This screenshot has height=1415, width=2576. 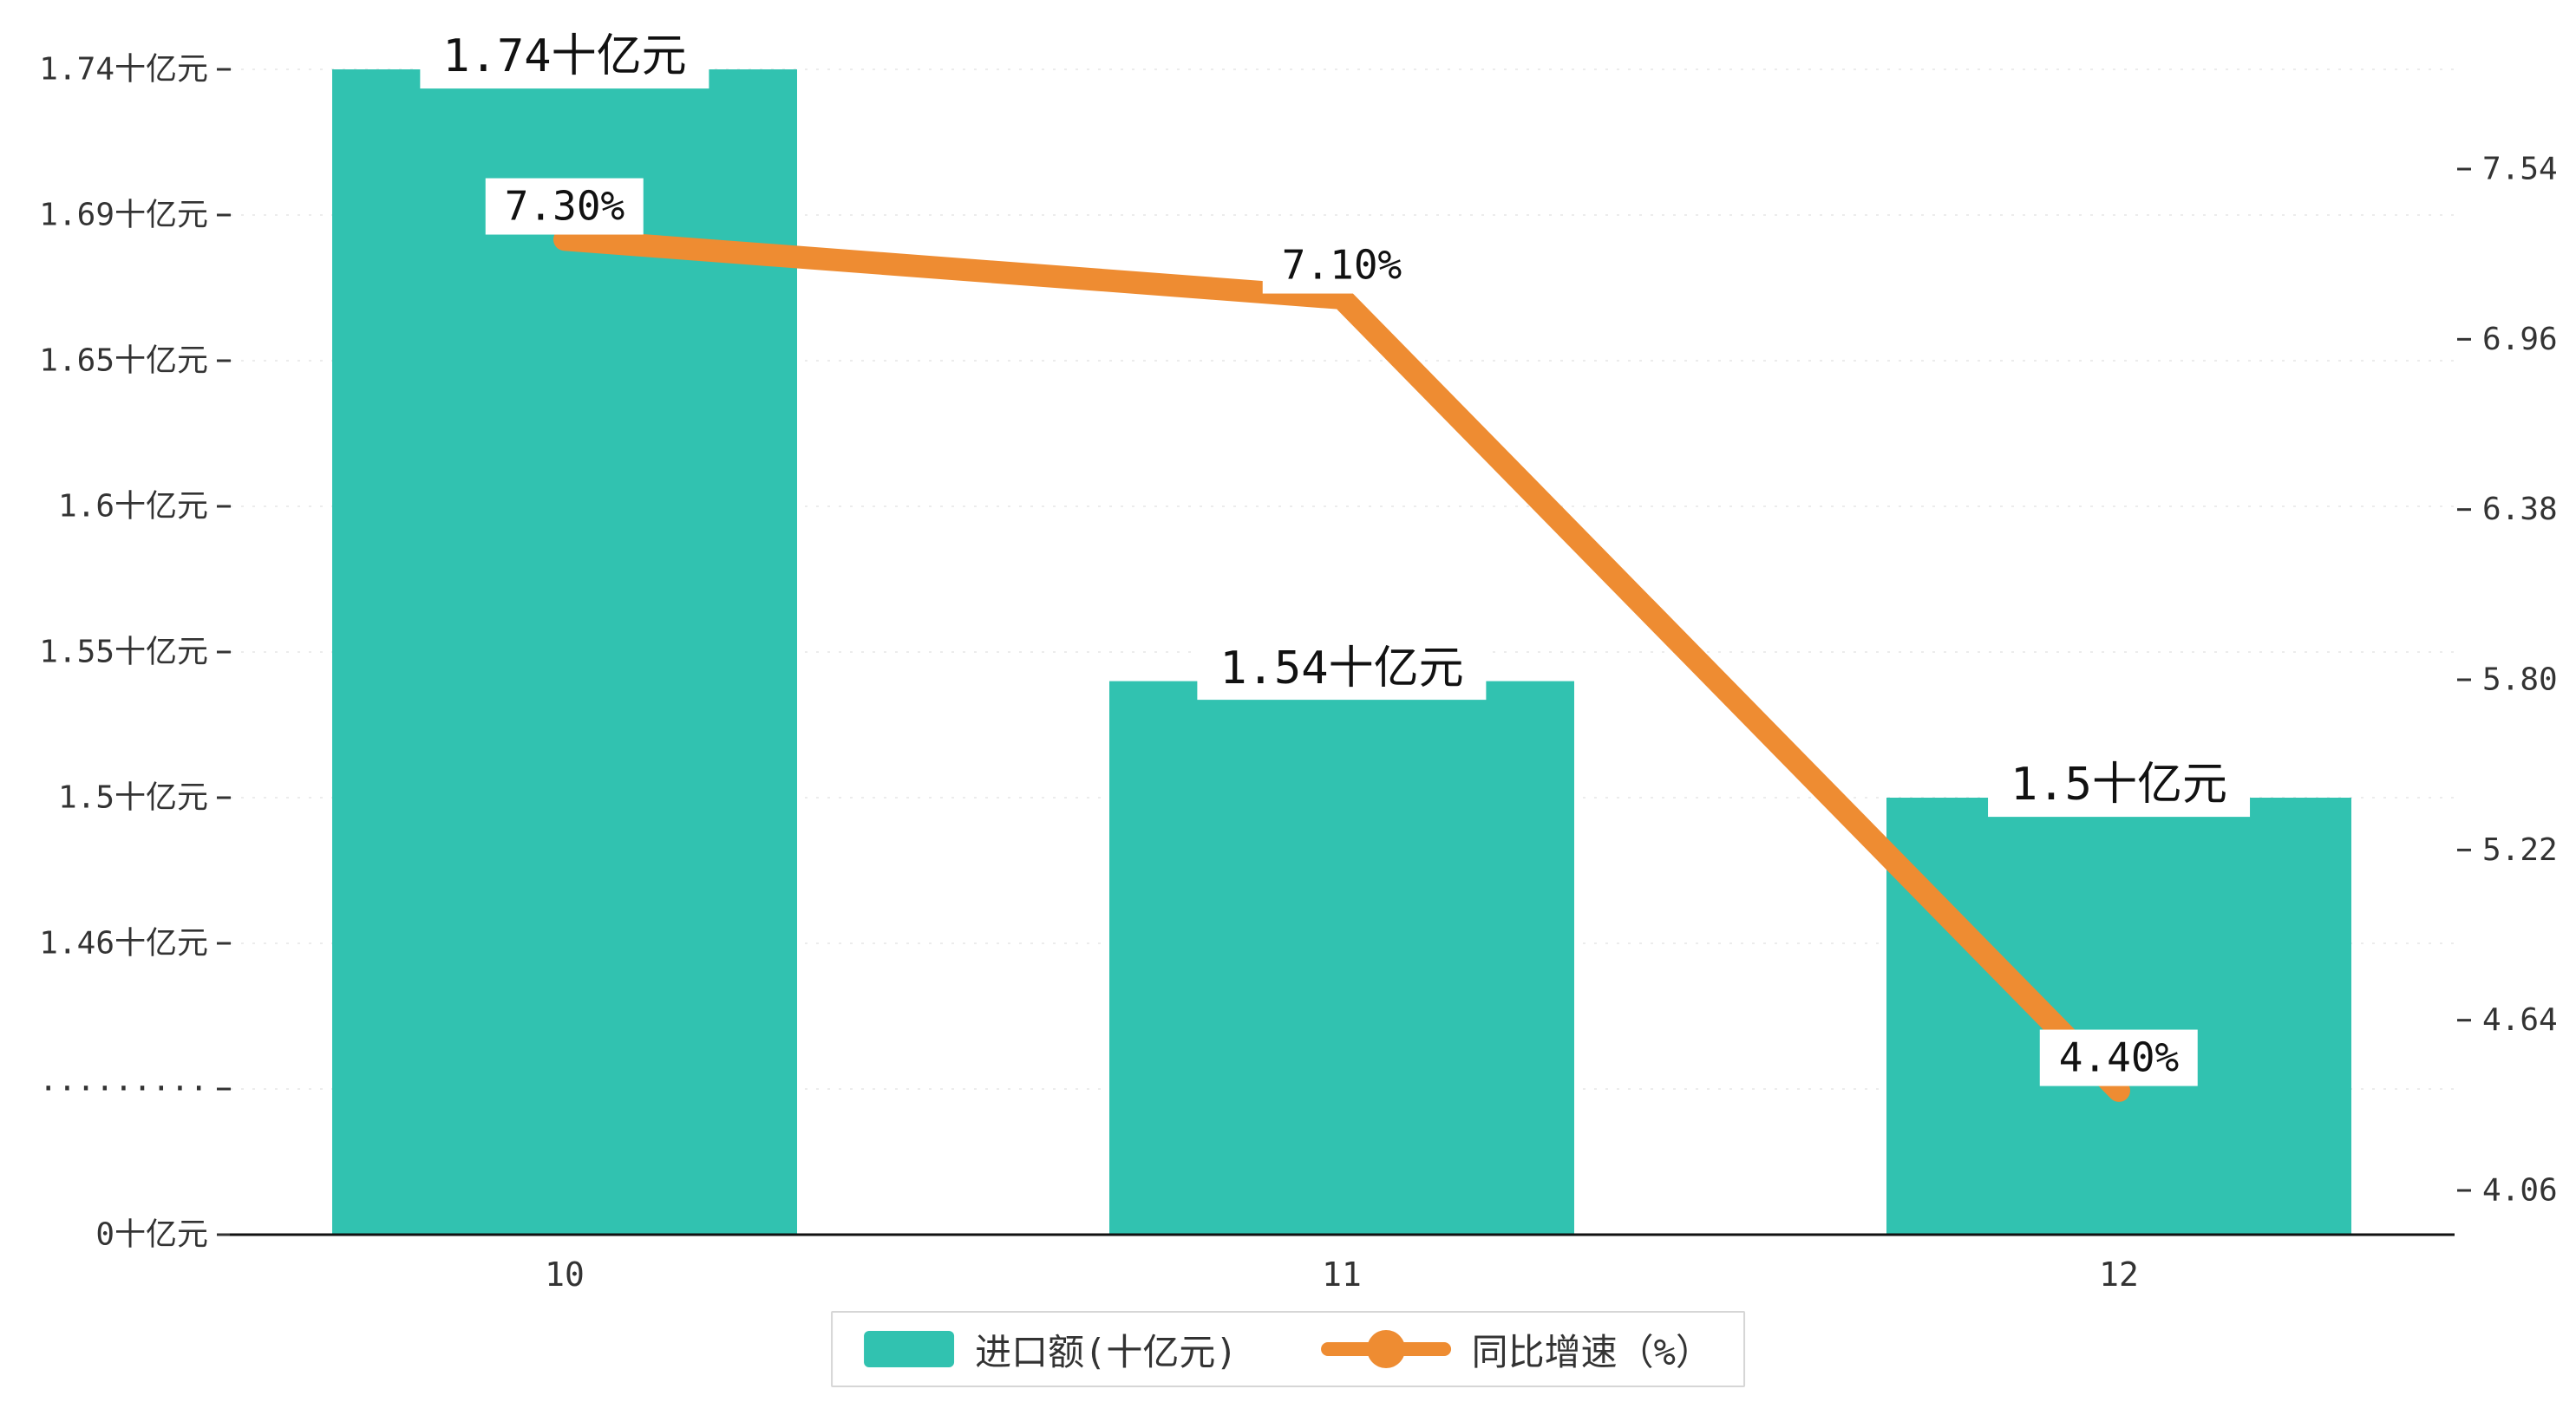 What do you see at coordinates (1342, 1274) in the screenshot?
I see `category-label: 11` at bounding box center [1342, 1274].